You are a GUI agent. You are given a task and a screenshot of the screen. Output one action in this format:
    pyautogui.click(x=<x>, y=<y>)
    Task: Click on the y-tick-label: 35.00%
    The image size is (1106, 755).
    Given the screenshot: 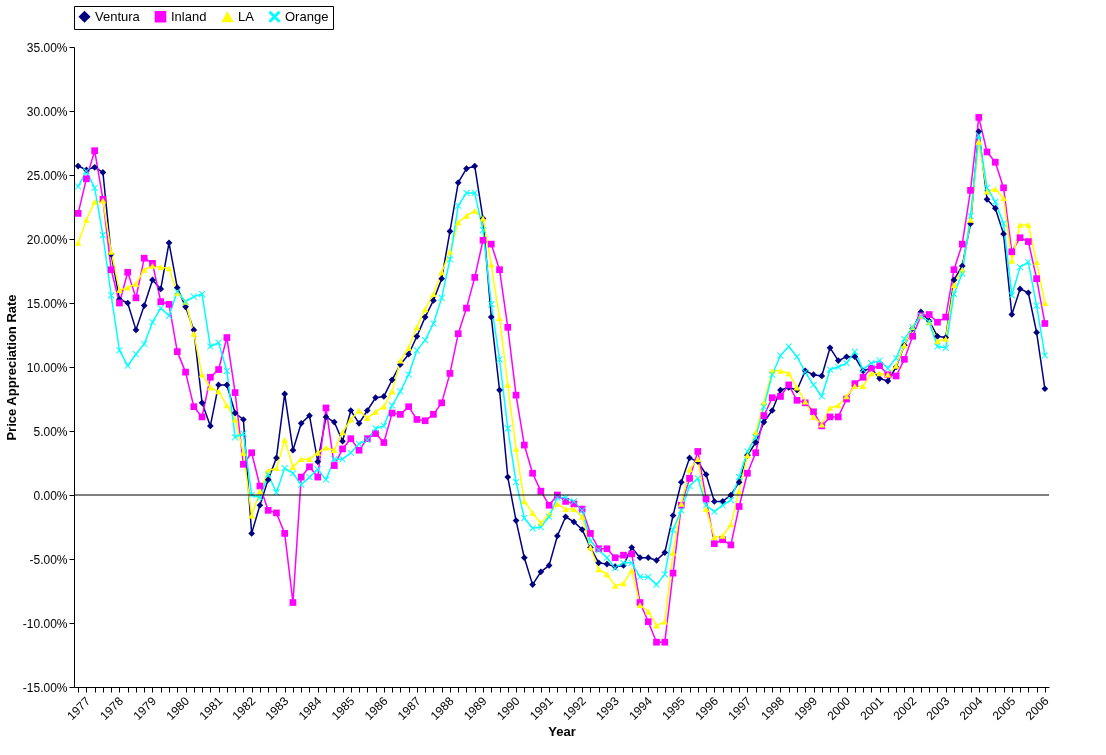 What is the action you would take?
    pyautogui.click(x=47, y=47)
    